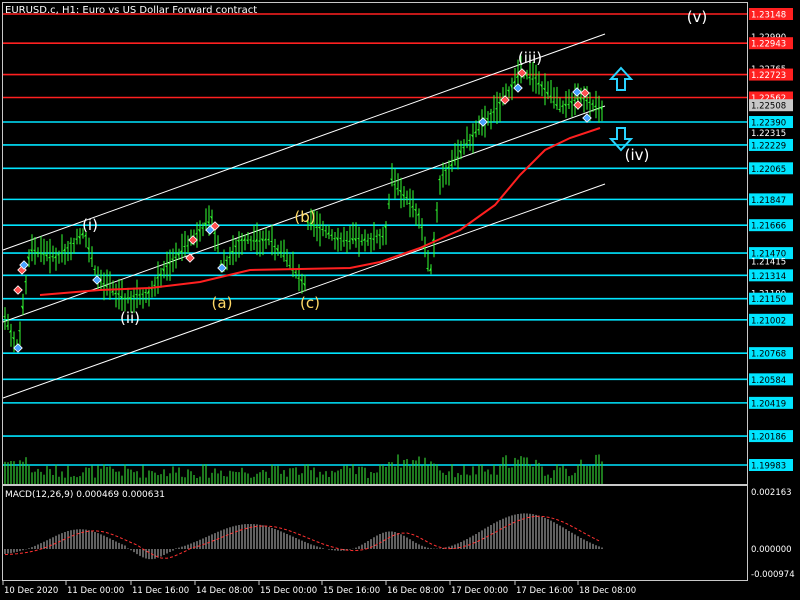 Image resolution: width=800 pixels, height=600 pixels. Describe the element at coordinates (637, 155) in the screenshot. I see `wave-label: (iv)` at that location.